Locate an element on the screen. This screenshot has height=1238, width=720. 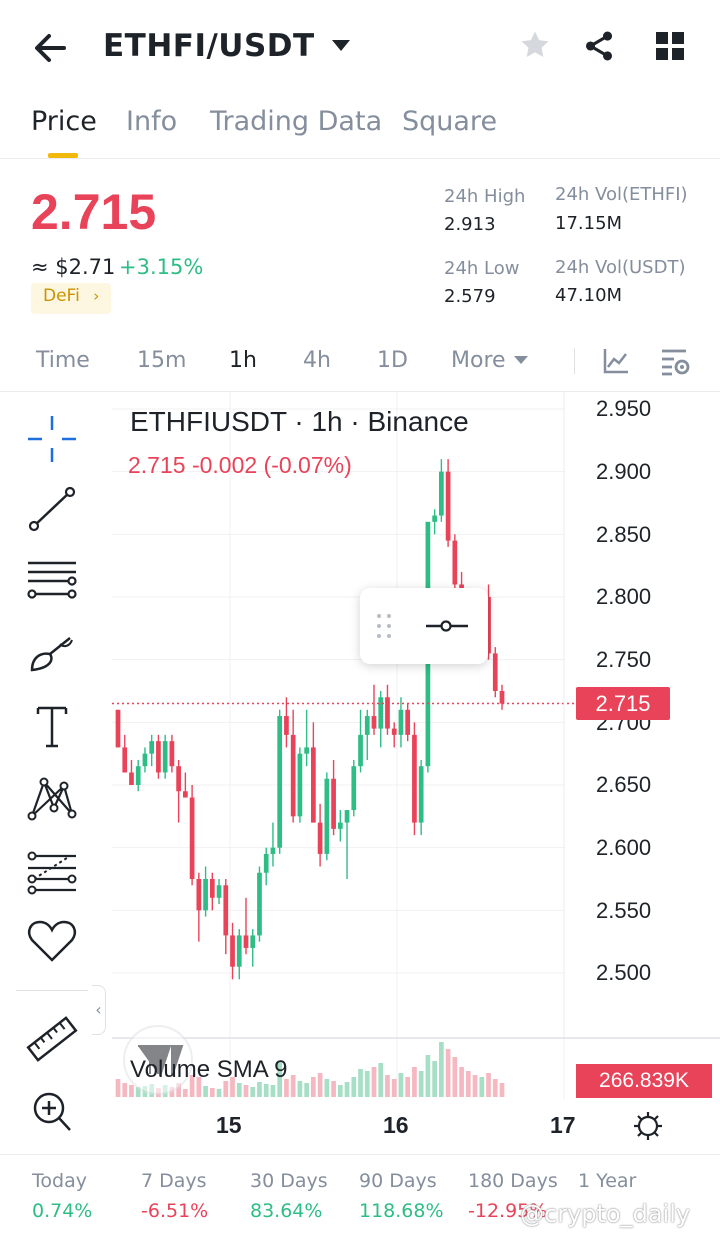
grid-icon is located at coordinates (670, 46).